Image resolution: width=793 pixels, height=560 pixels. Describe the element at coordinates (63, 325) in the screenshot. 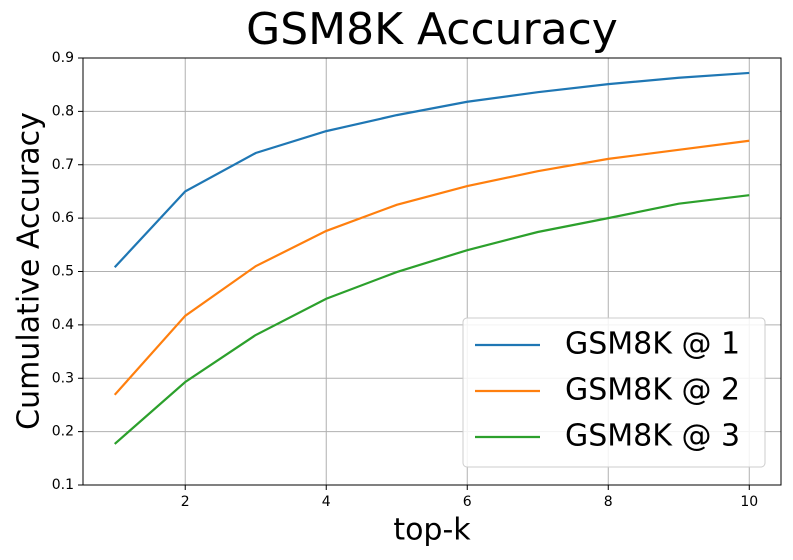

I see `y-tick-label: 0.4` at that location.